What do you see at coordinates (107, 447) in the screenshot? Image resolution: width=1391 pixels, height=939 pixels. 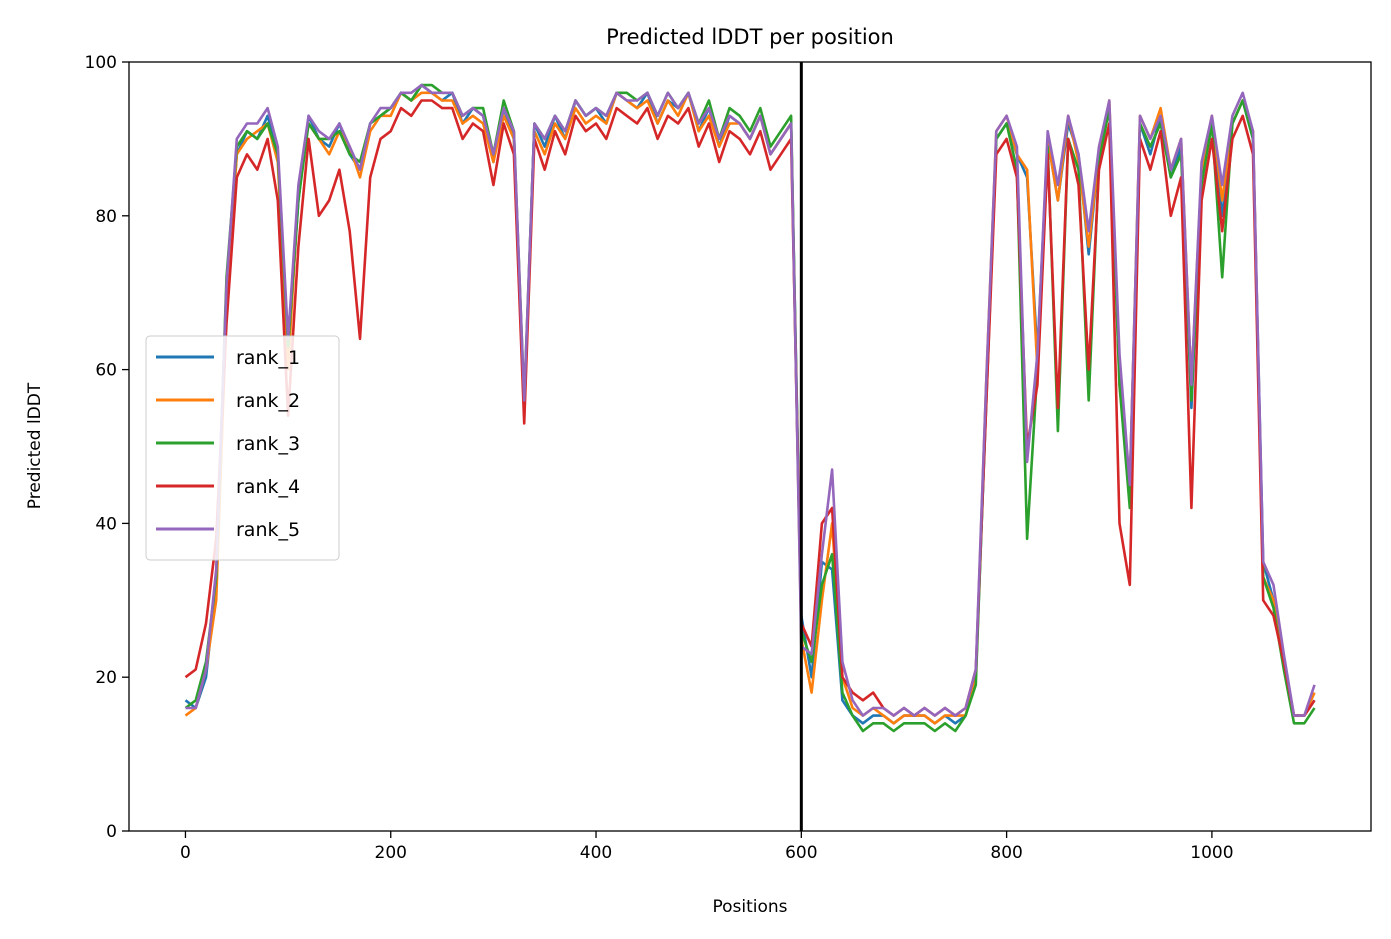 I see `y-axis-ticks: 0 20 40 60 80 100` at bounding box center [107, 447].